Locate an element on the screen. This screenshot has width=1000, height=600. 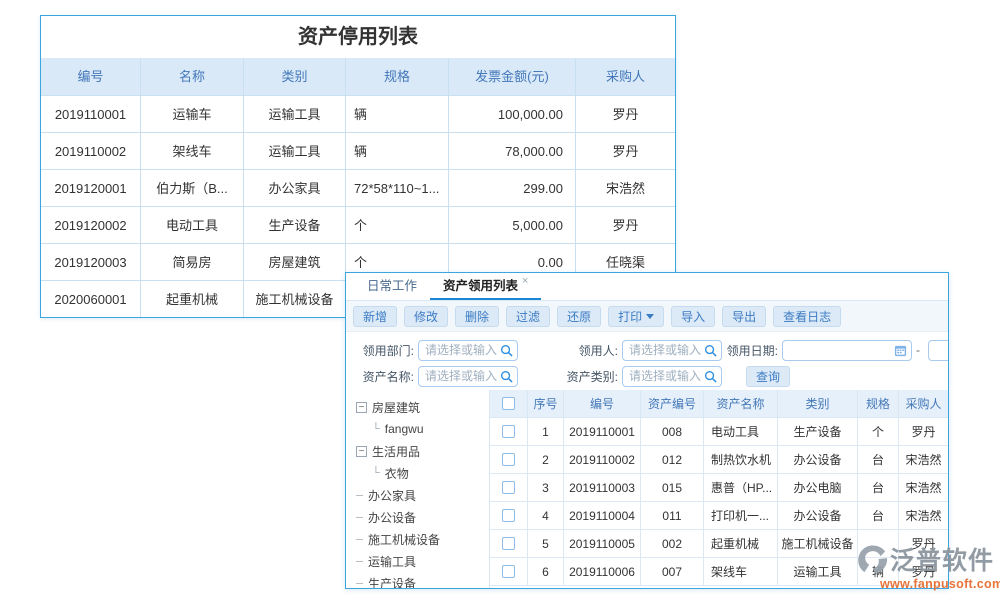
button-label: 过滤 is located at coordinates (528, 316).